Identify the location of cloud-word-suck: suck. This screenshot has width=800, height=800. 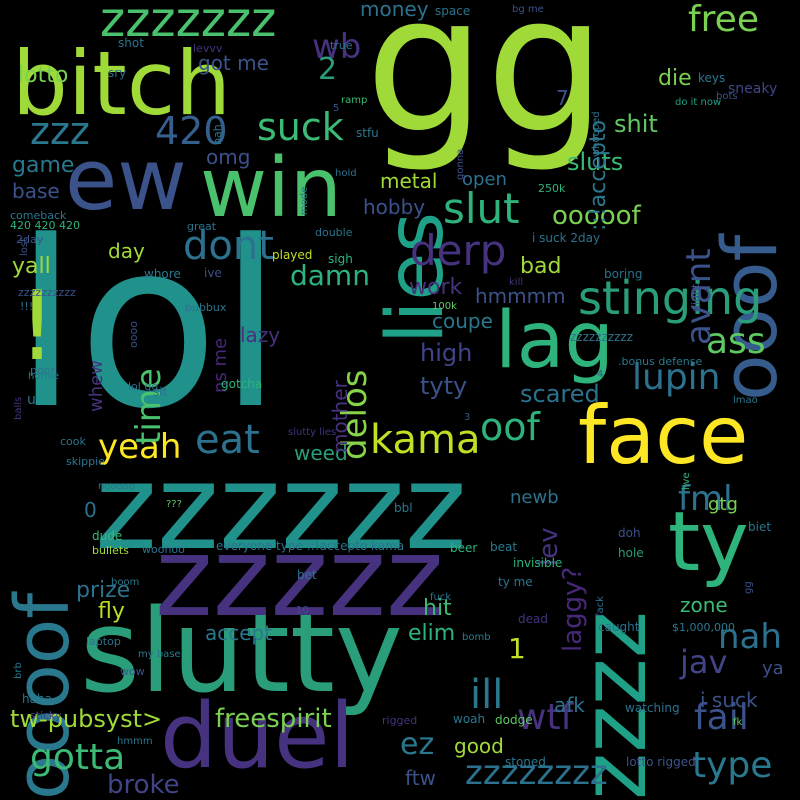
(300, 127).